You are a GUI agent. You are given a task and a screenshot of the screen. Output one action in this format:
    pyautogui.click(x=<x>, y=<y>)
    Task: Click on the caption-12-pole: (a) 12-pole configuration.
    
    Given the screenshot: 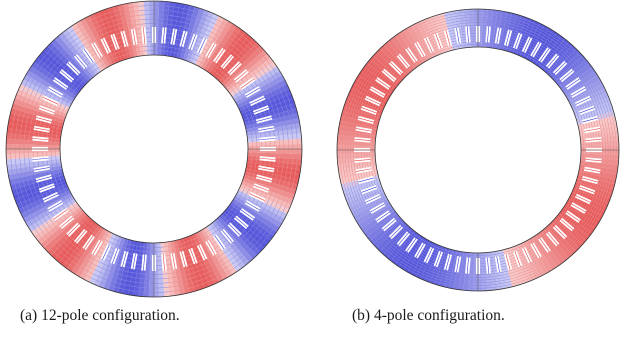 What is the action you would take?
    pyautogui.click(x=100, y=315)
    